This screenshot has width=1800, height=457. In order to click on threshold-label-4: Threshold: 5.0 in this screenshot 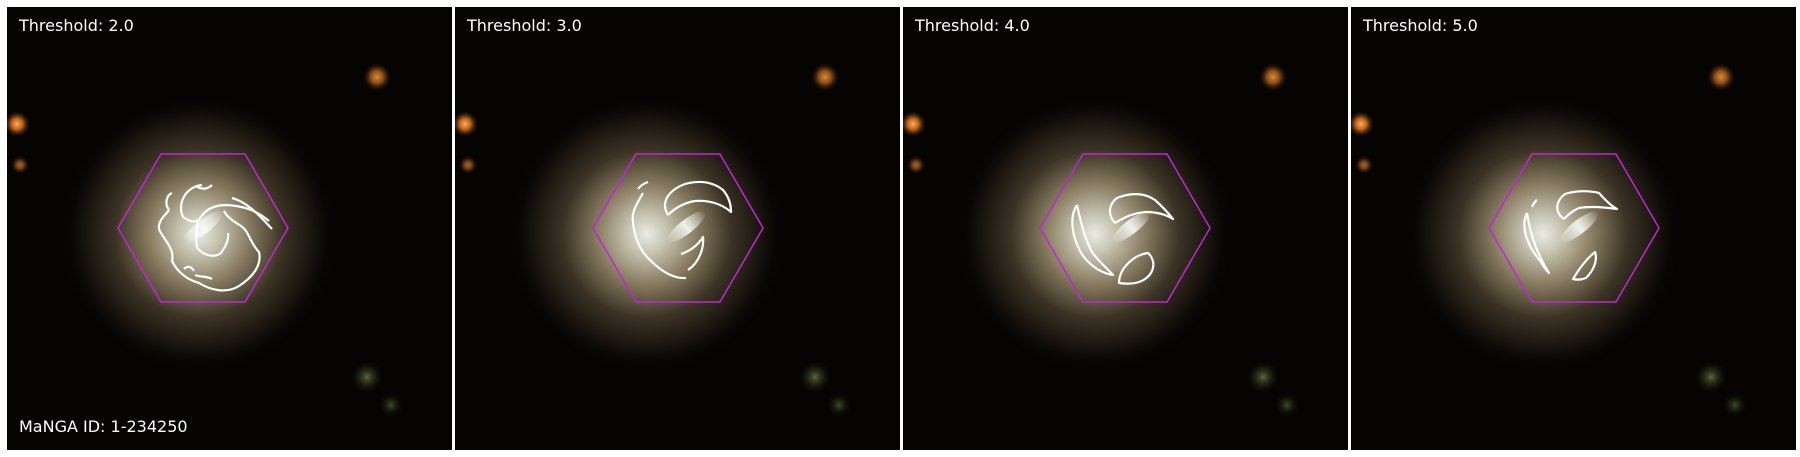, I will do `click(1420, 25)`.